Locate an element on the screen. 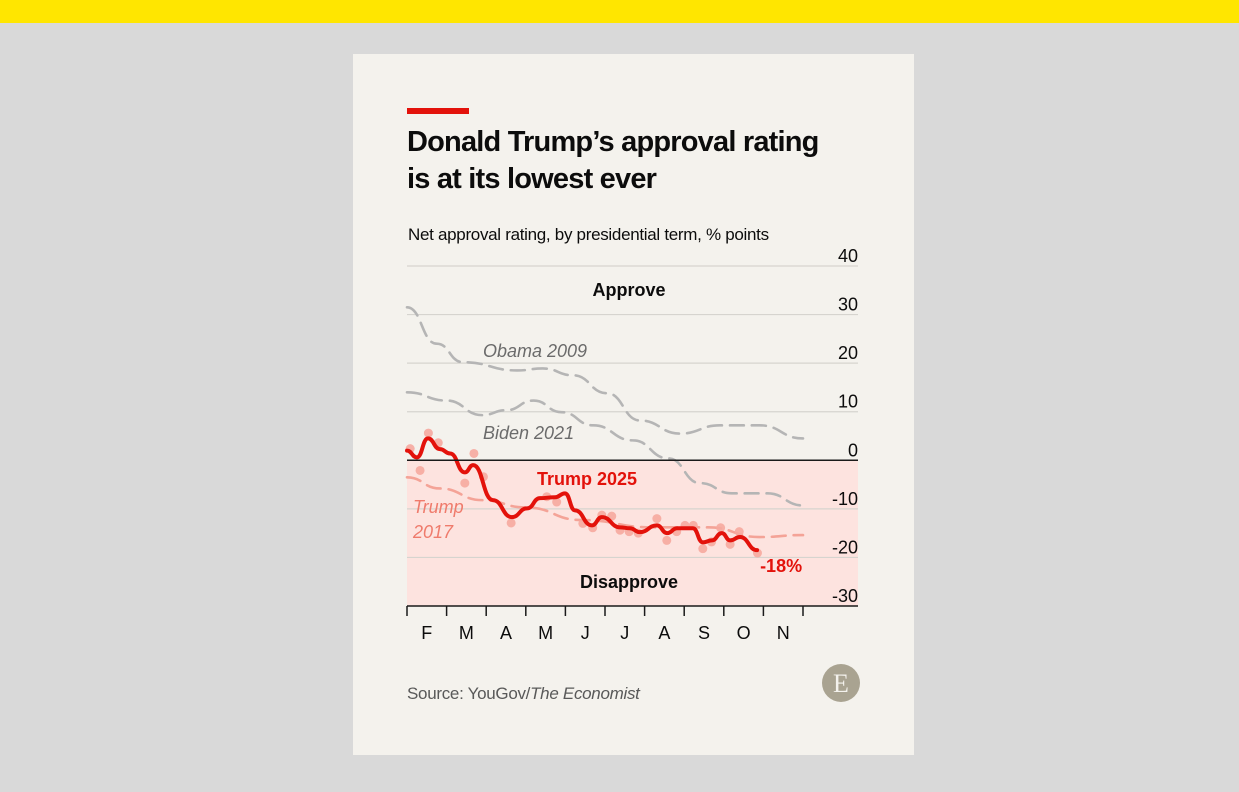 This screenshot has height=792, width=1239. y-tick-label: 10 is located at coordinates (848, 402).